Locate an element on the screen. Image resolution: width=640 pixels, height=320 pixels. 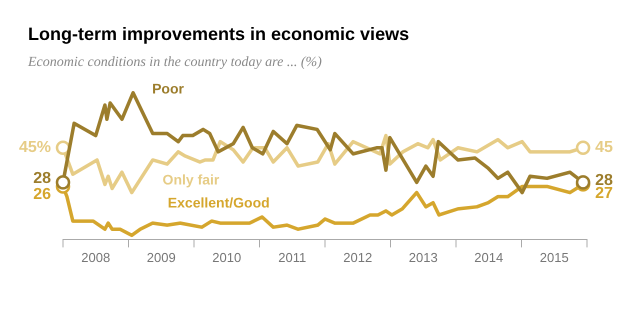
x-tick-label: 2014 is located at coordinates (489, 257).